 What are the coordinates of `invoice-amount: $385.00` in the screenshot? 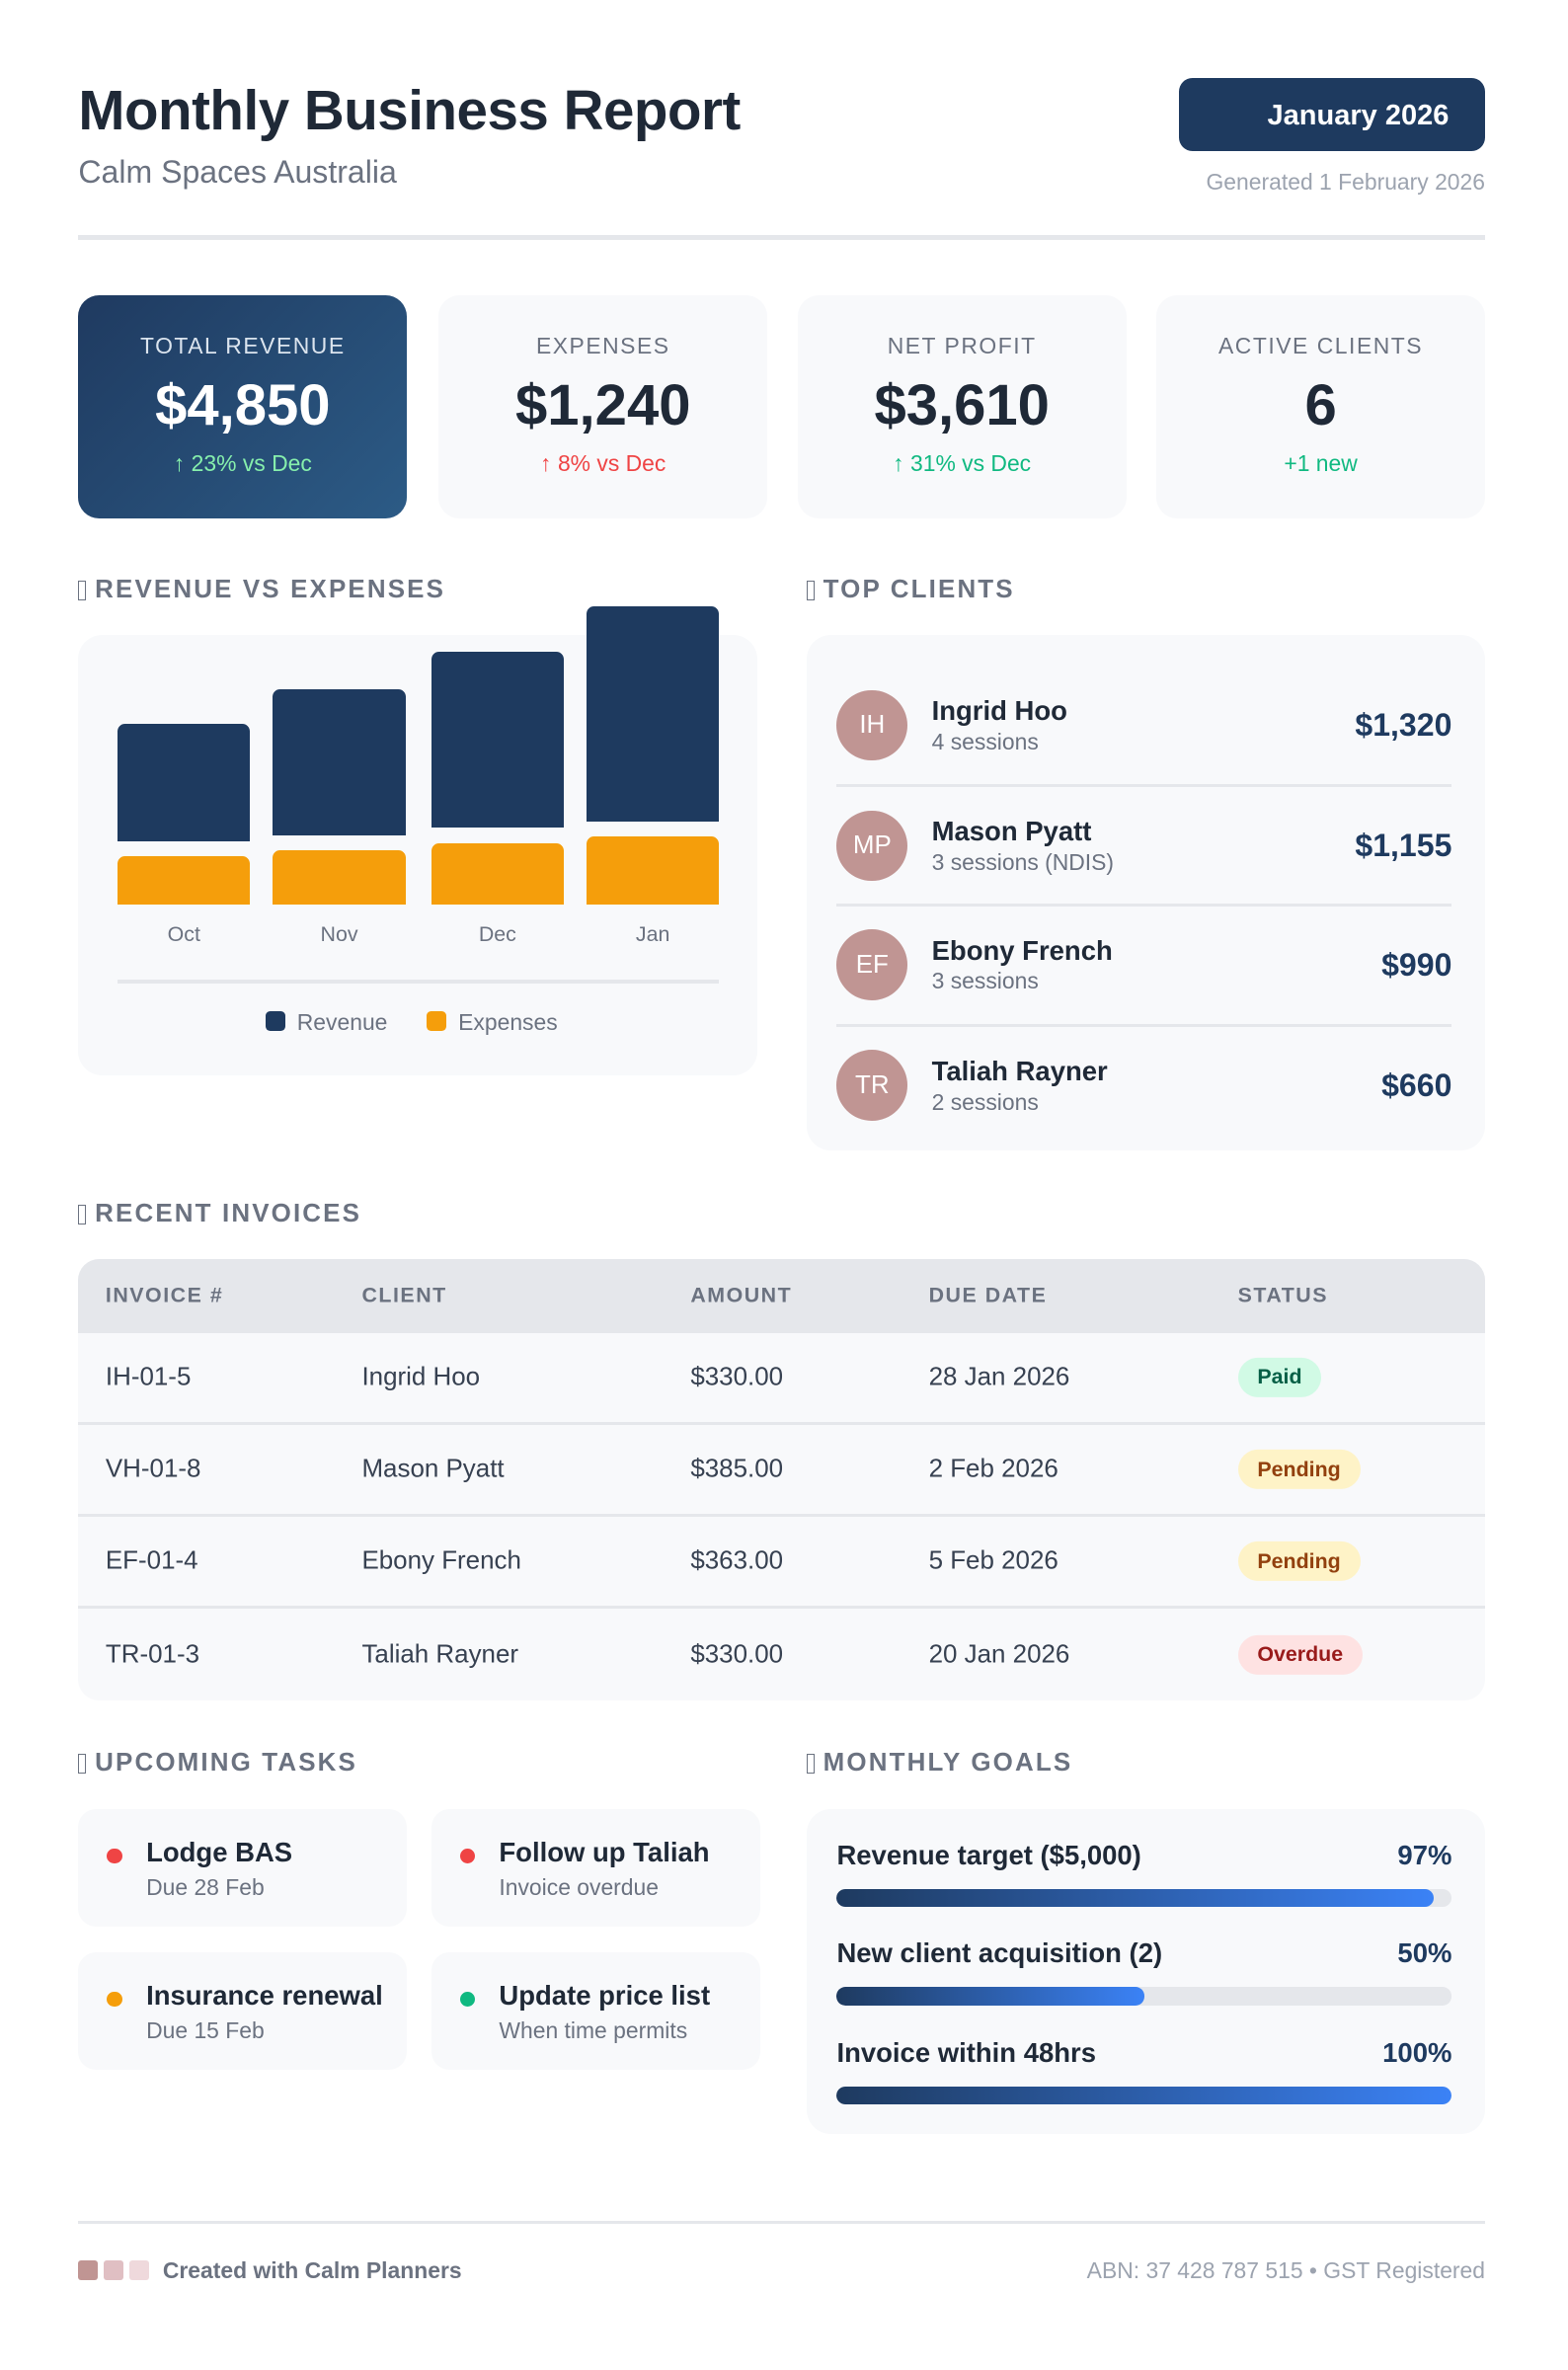 It's located at (737, 1469).